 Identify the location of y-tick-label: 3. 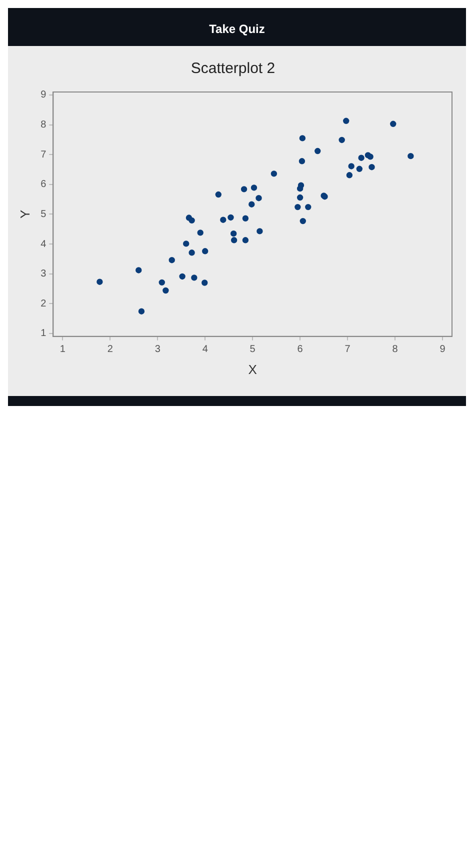
(43, 274).